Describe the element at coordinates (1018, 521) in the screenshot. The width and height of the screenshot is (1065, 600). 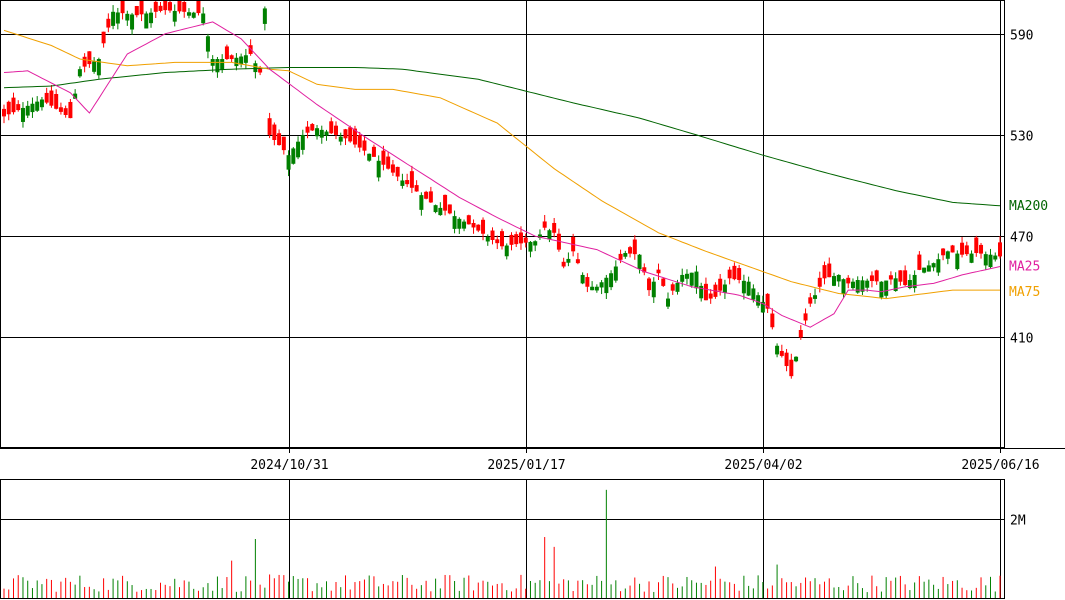
I see `volume-tick-label: 2M` at that location.